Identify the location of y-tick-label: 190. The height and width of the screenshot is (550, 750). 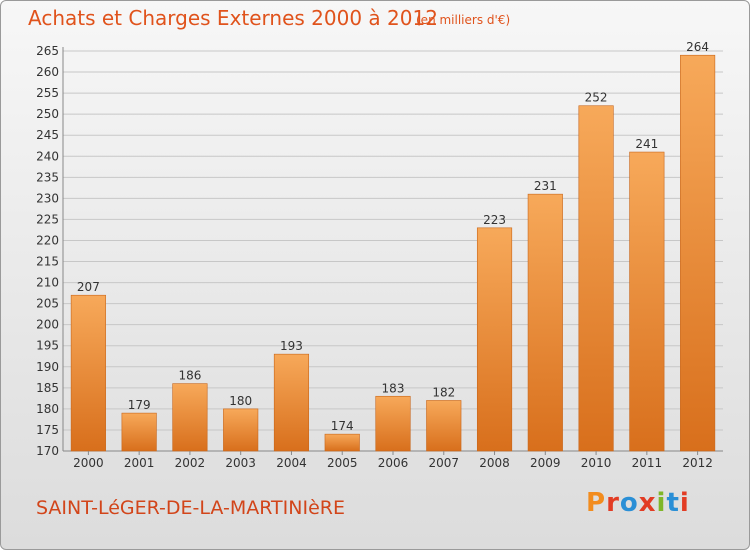
(47, 367).